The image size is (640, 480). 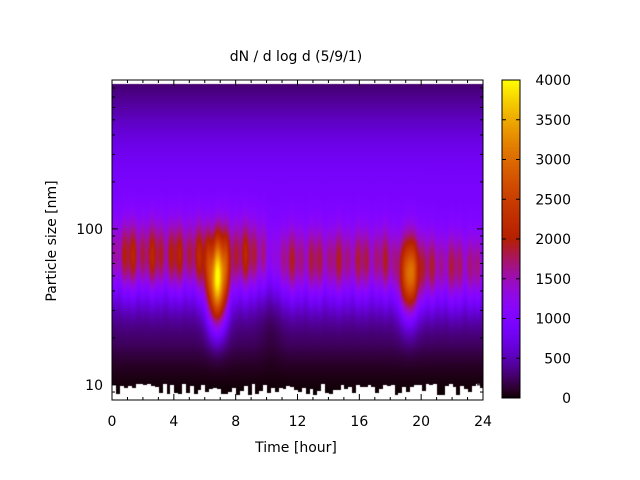 I want to click on x-tick-label: 0, so click(x=112, y=422).